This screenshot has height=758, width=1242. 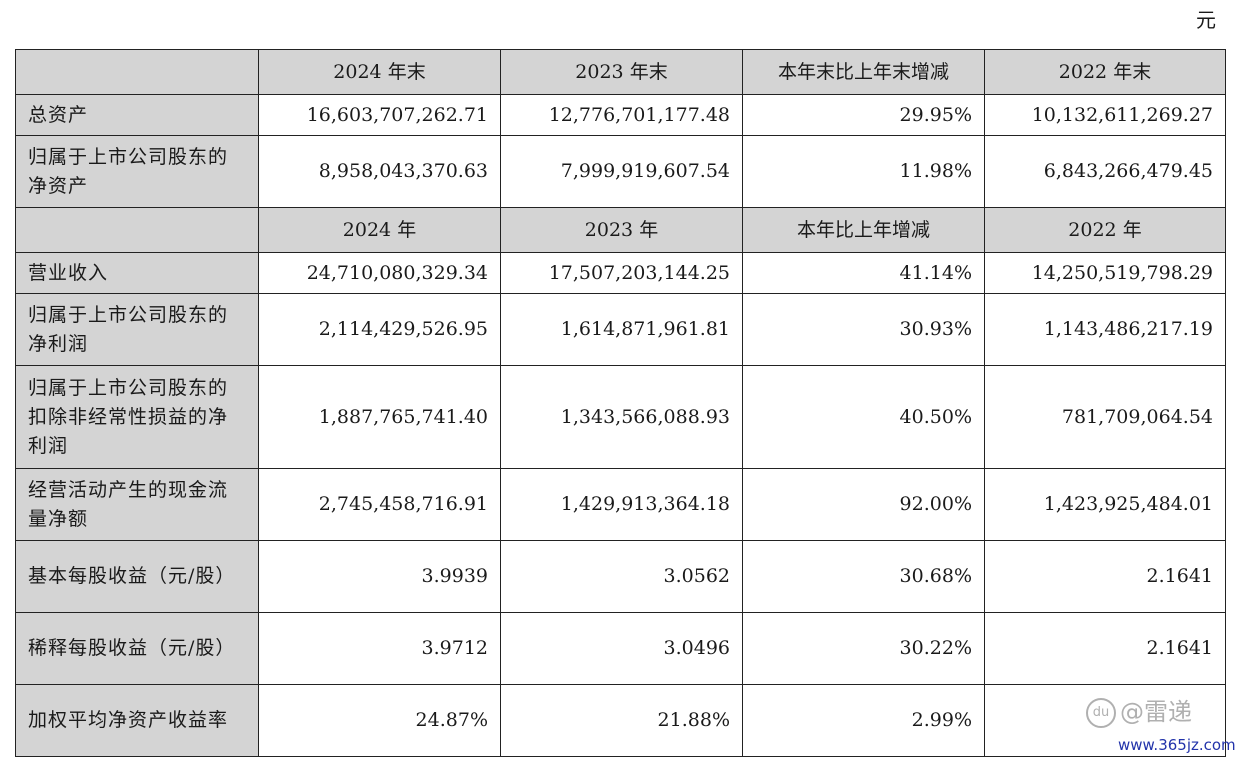 I want to click on watermark: du @雷递, so click(x=1156, y=712).